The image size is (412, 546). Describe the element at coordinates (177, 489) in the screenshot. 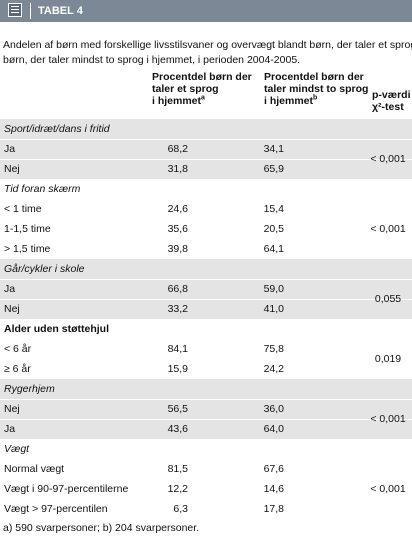

I see `value-cell: 12,2` at that location.